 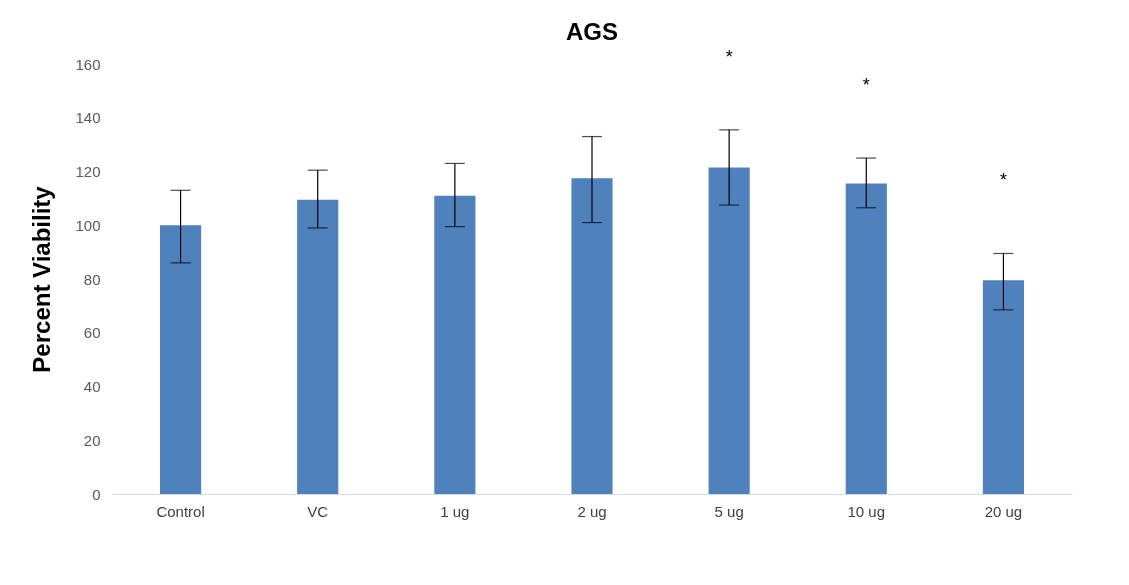 I want to click on y-tick-label: 140, so click(x=88, y=118).